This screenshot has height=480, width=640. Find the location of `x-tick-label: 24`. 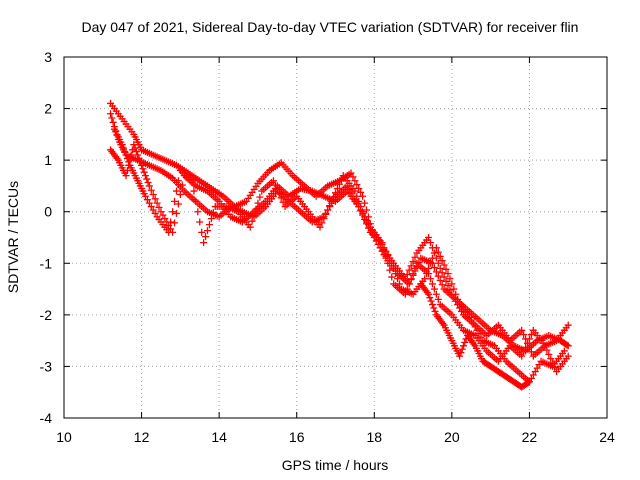

x-tick-label: 24 is located at coordinates (607, 437).